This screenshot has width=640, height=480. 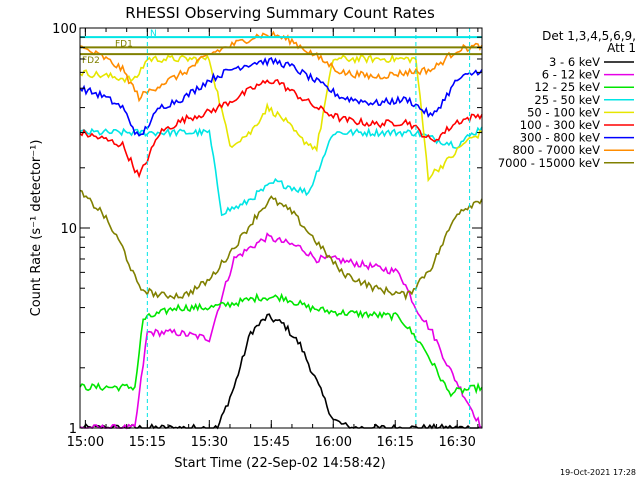 What do you see at coordinates (147, 442) in the screenshot?
I see `x-tick-label-2: 15:15` at bounding box center [147, 442].